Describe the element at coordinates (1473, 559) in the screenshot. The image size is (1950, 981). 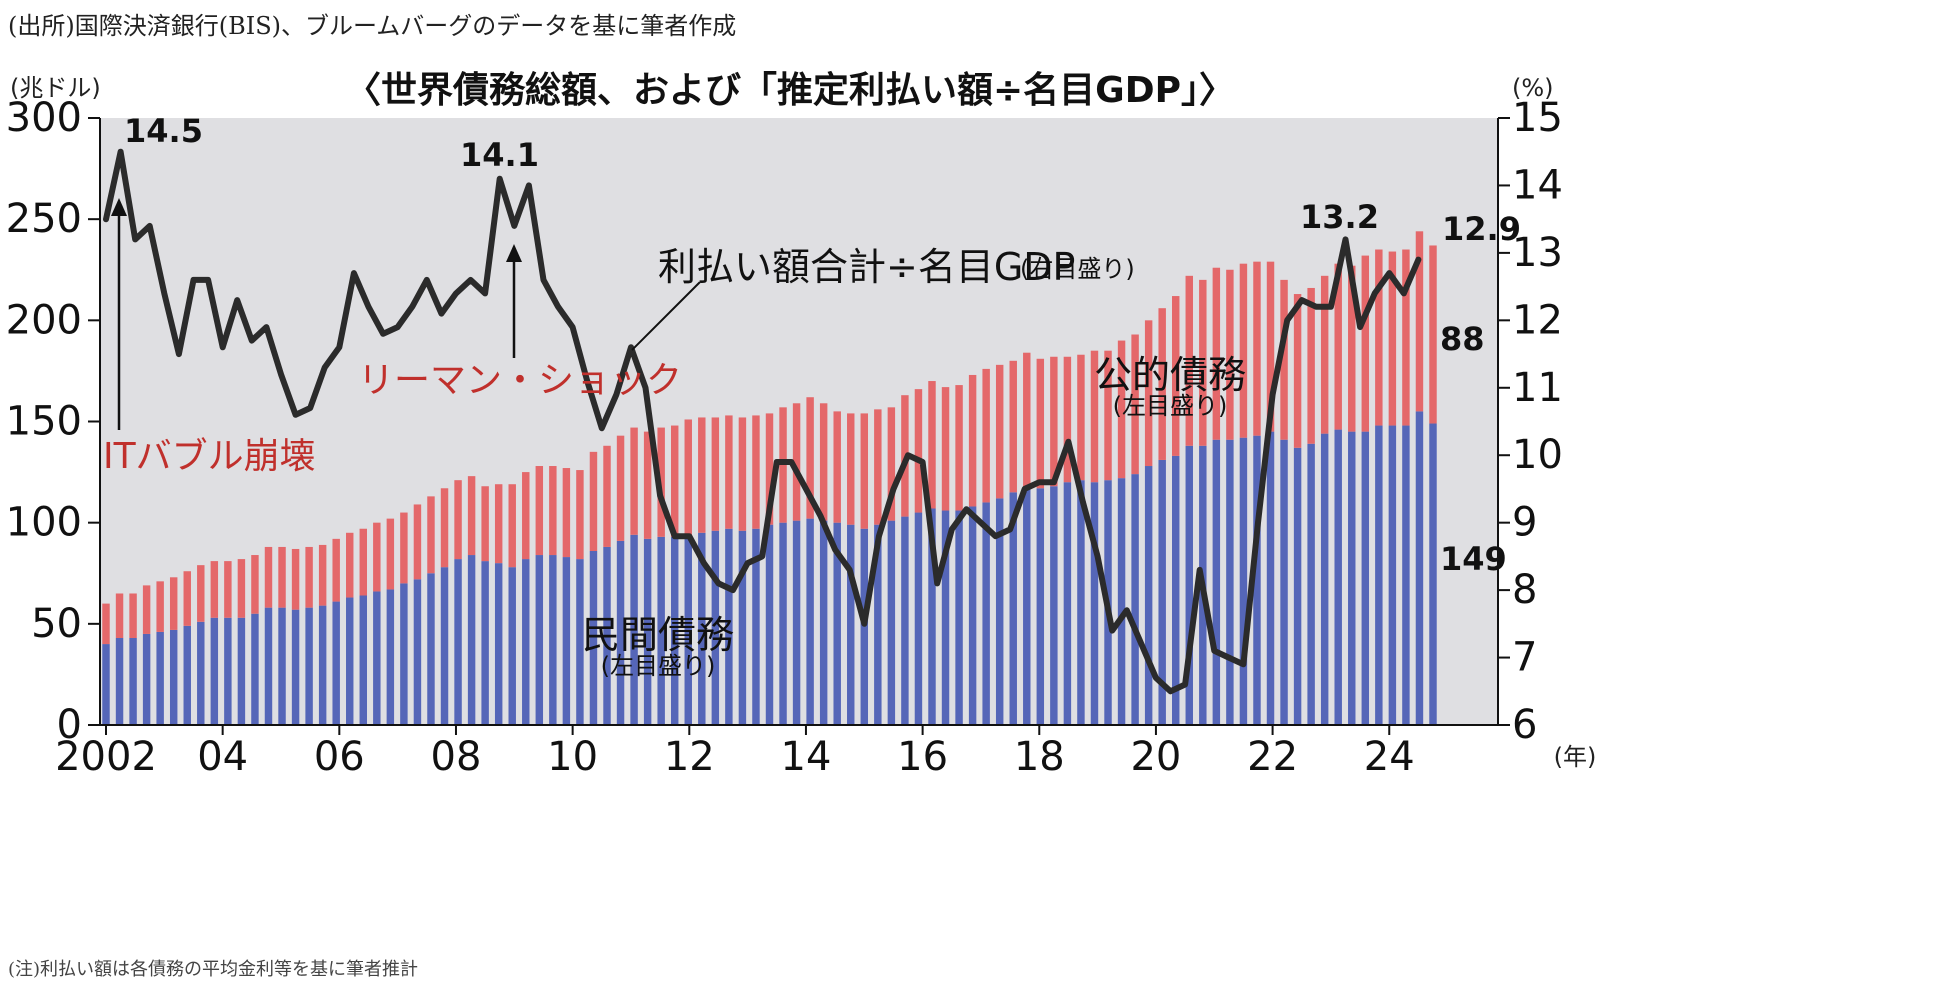
I see `end-private-label: 149` at that location.